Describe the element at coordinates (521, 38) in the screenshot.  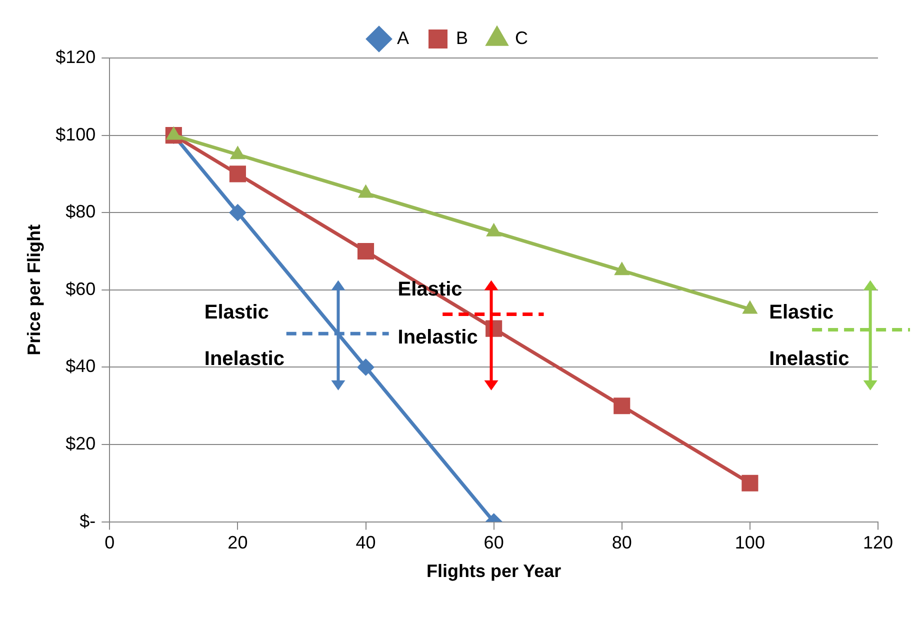
I see `legend-label: C` at that location.